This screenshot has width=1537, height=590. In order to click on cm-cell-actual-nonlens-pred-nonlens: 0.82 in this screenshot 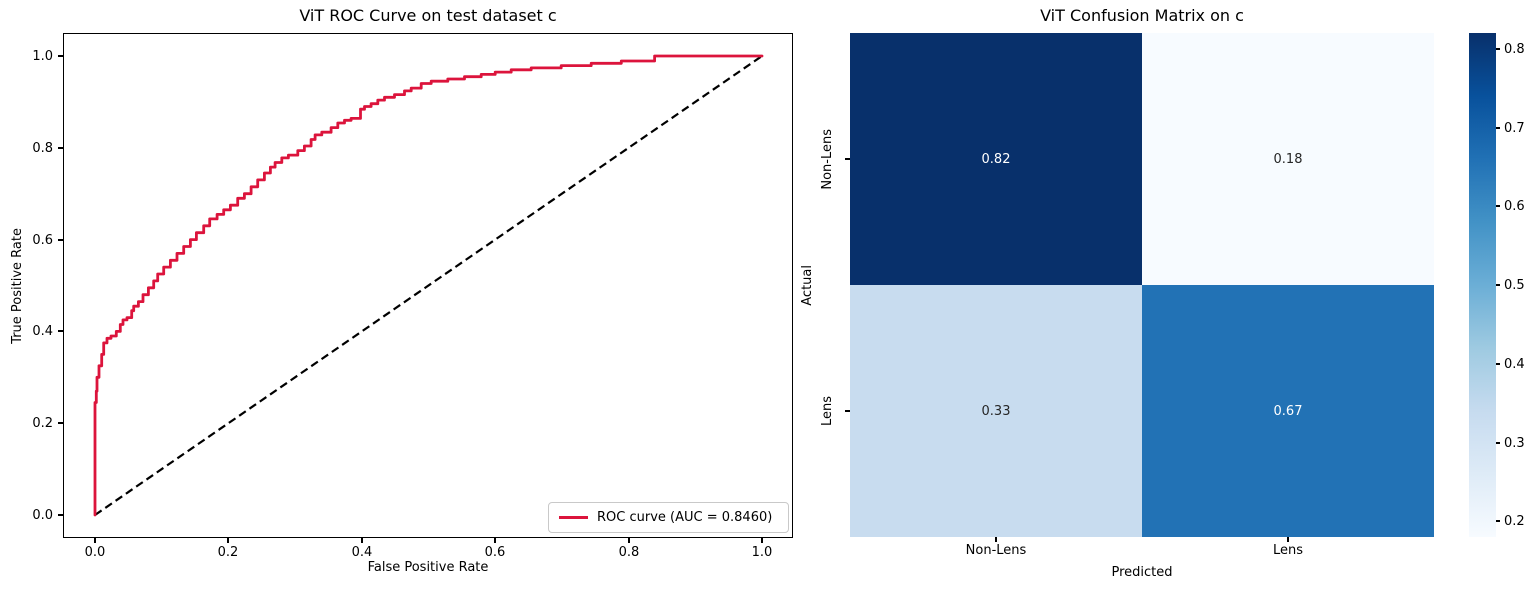, I will do `click(996, 159)`.